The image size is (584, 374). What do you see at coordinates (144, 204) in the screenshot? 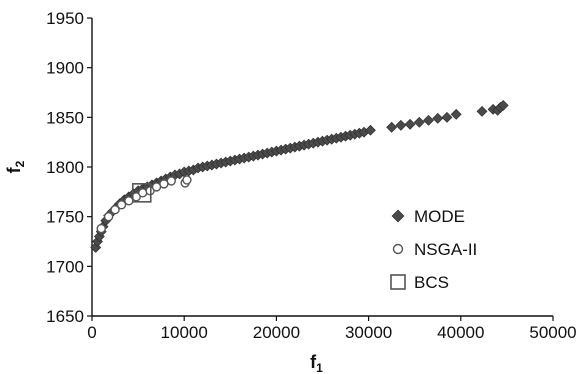
I see `series-nsga-ii` at bounding box center [144, 204].